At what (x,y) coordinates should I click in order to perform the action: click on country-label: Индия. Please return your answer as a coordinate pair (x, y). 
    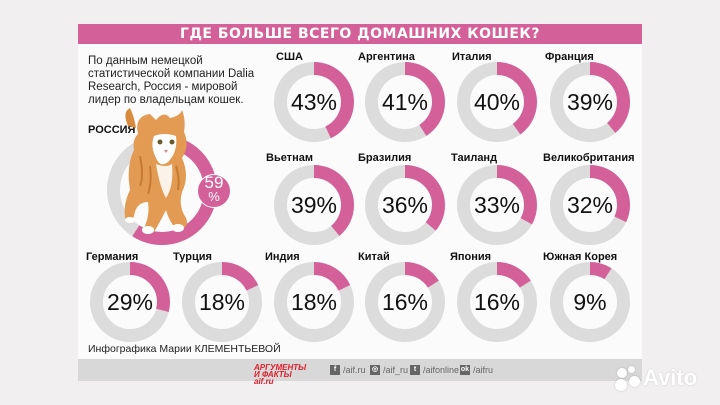
    Looking at the image, I should click on (282, 257).